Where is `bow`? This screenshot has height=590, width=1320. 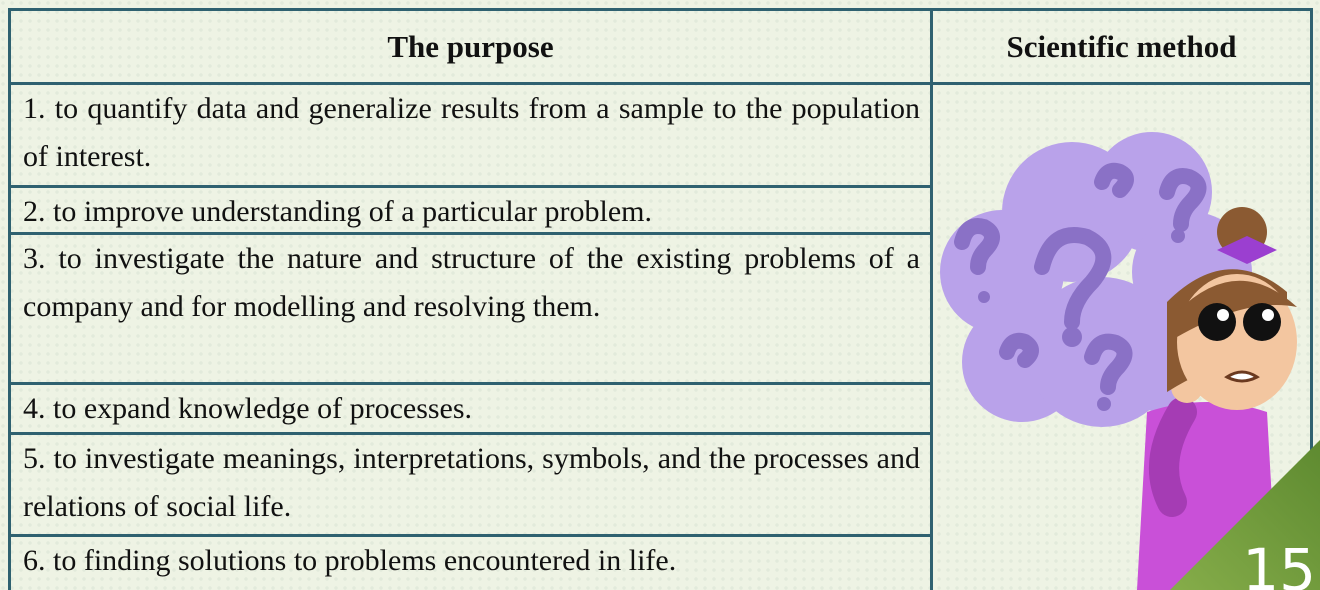 bow is located at coordinates (1247, 250).